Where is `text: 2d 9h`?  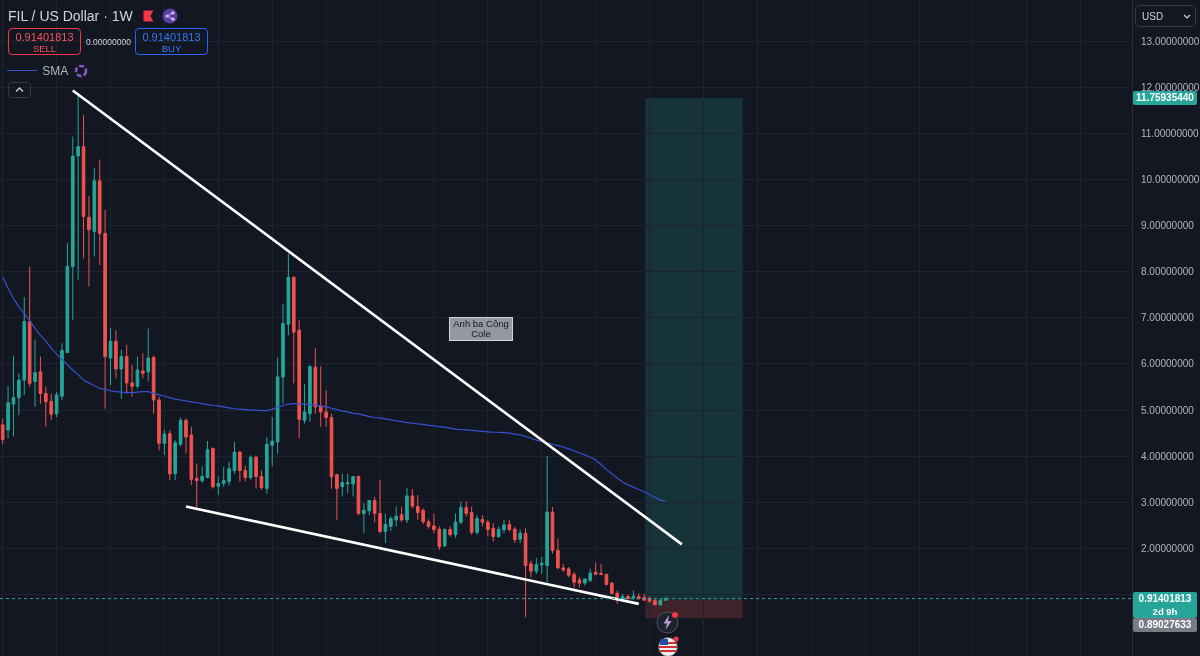 text: 2d 9h is located at coordinates (1165, 611).